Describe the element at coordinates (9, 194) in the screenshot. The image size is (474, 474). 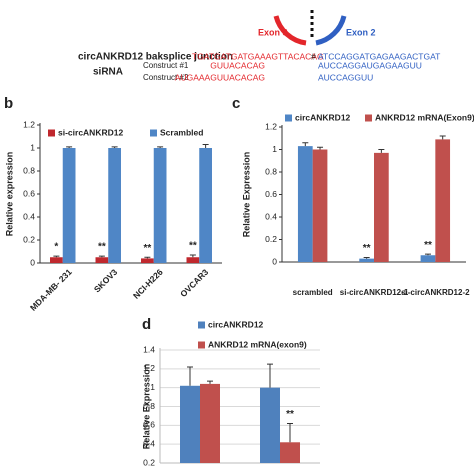
I see `y-axis-label: Relative expression` at that location.